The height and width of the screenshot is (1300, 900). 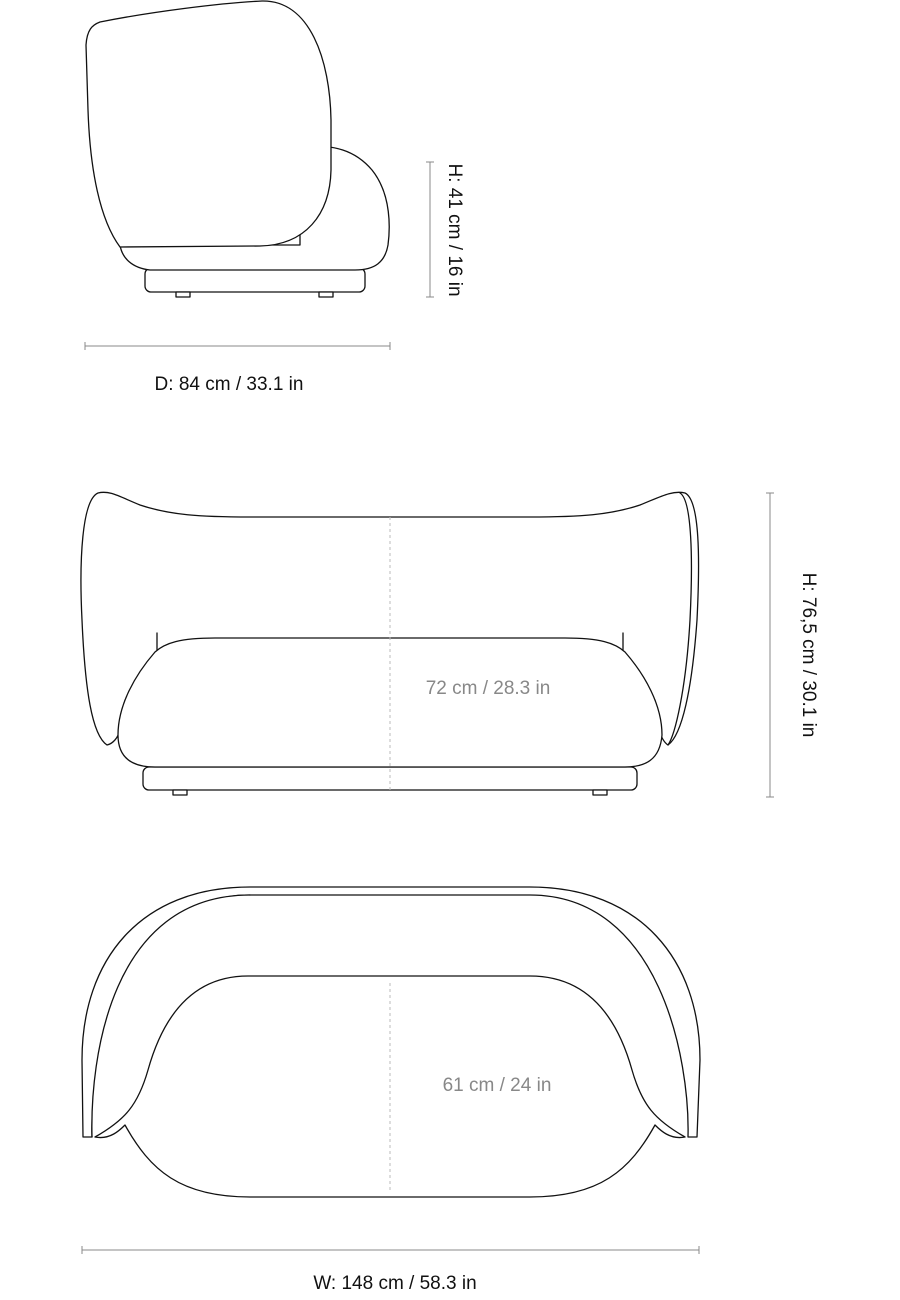 I want to click on width-label: W: 148 cm / 58.3 in, so click(x=394, y=1283).